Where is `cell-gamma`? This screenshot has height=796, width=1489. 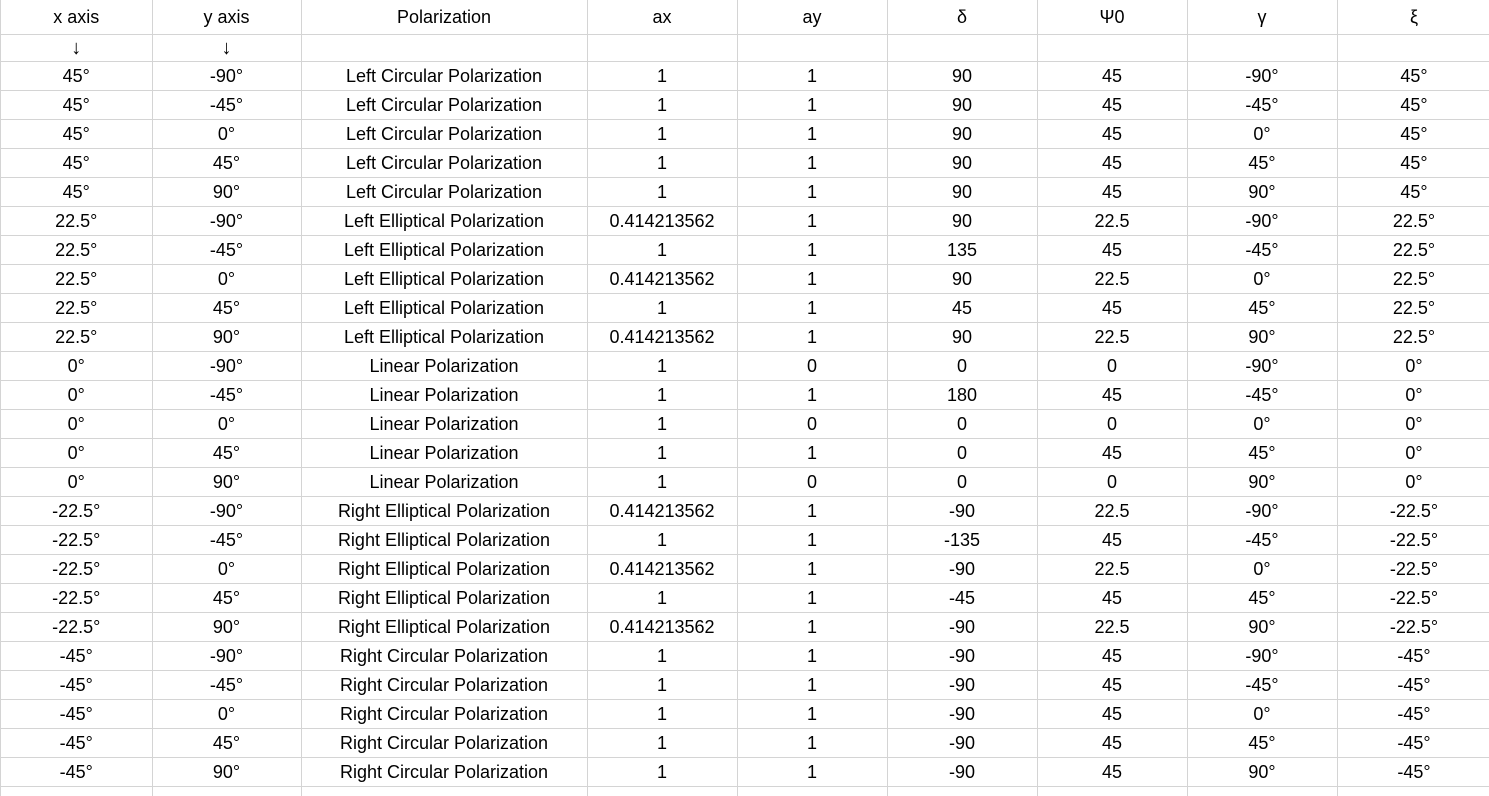 cell-gamma is located at coordinates (1262, 791).